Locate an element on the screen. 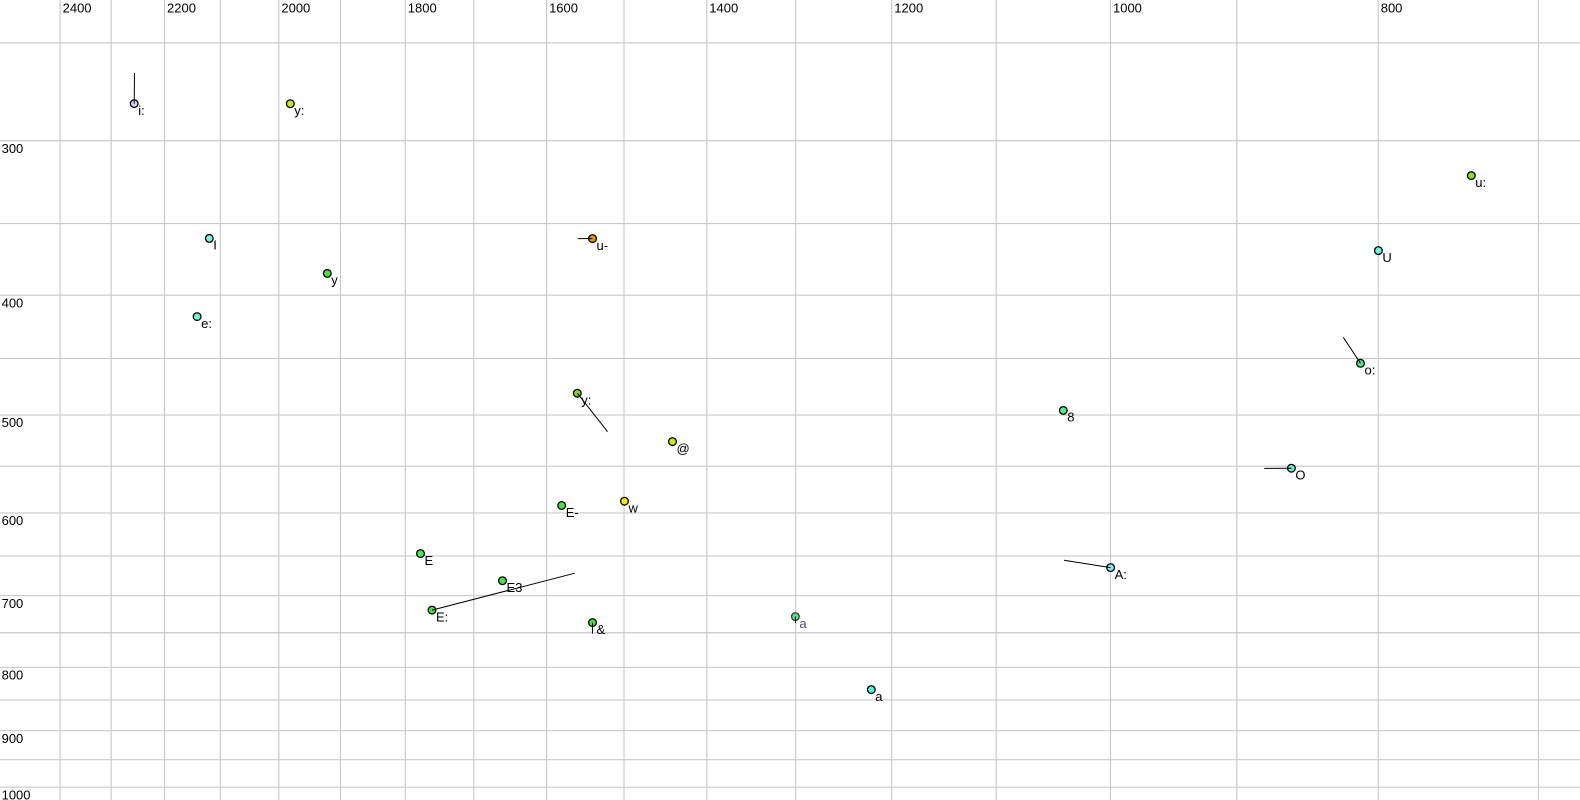  svg-text: U is located at coordinates (1386, 257).